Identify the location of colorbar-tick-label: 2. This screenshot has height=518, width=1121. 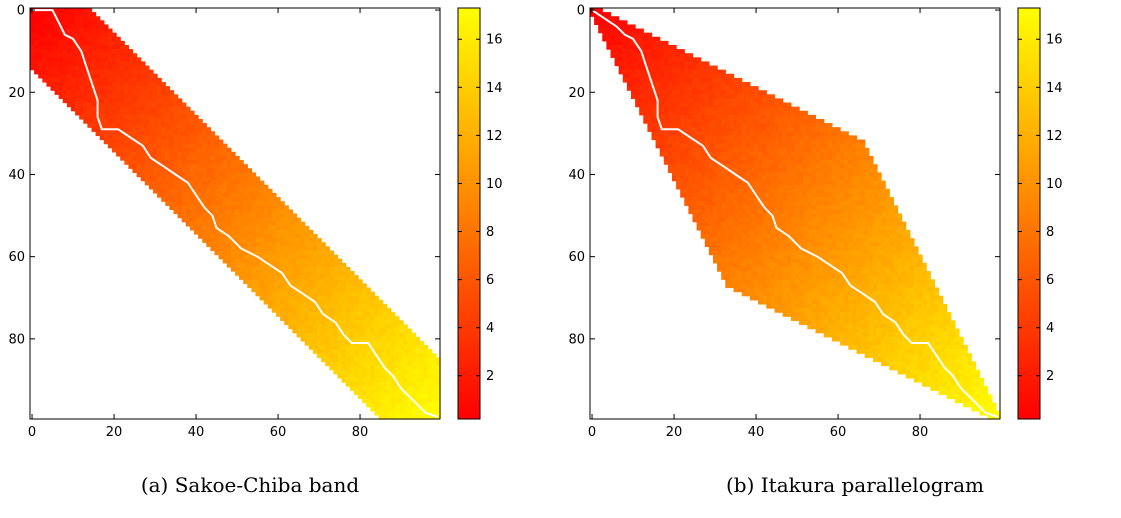
(490, 376).